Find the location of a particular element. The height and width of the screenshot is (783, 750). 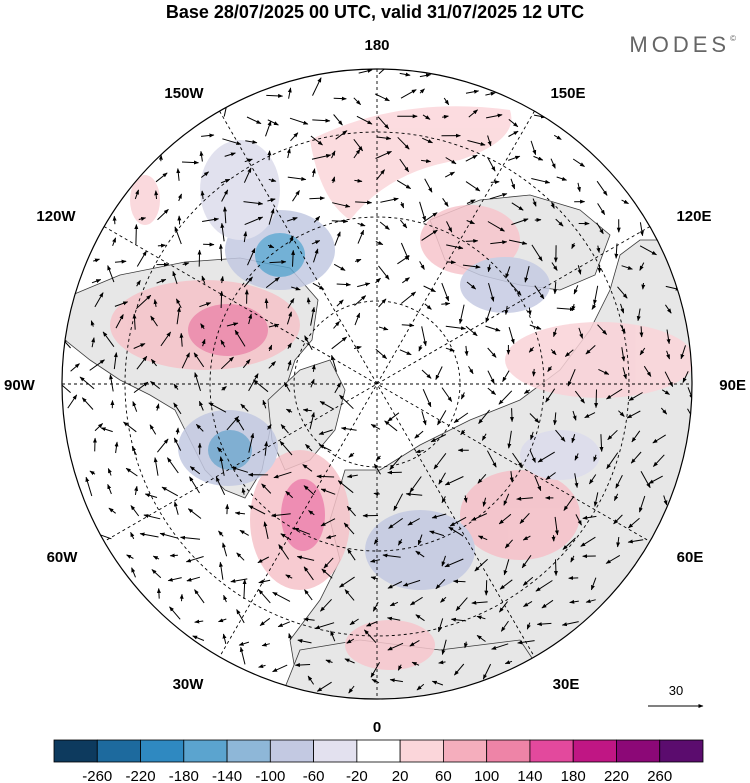

lon-label-120e: 120E is located at coordinates (693, 216).